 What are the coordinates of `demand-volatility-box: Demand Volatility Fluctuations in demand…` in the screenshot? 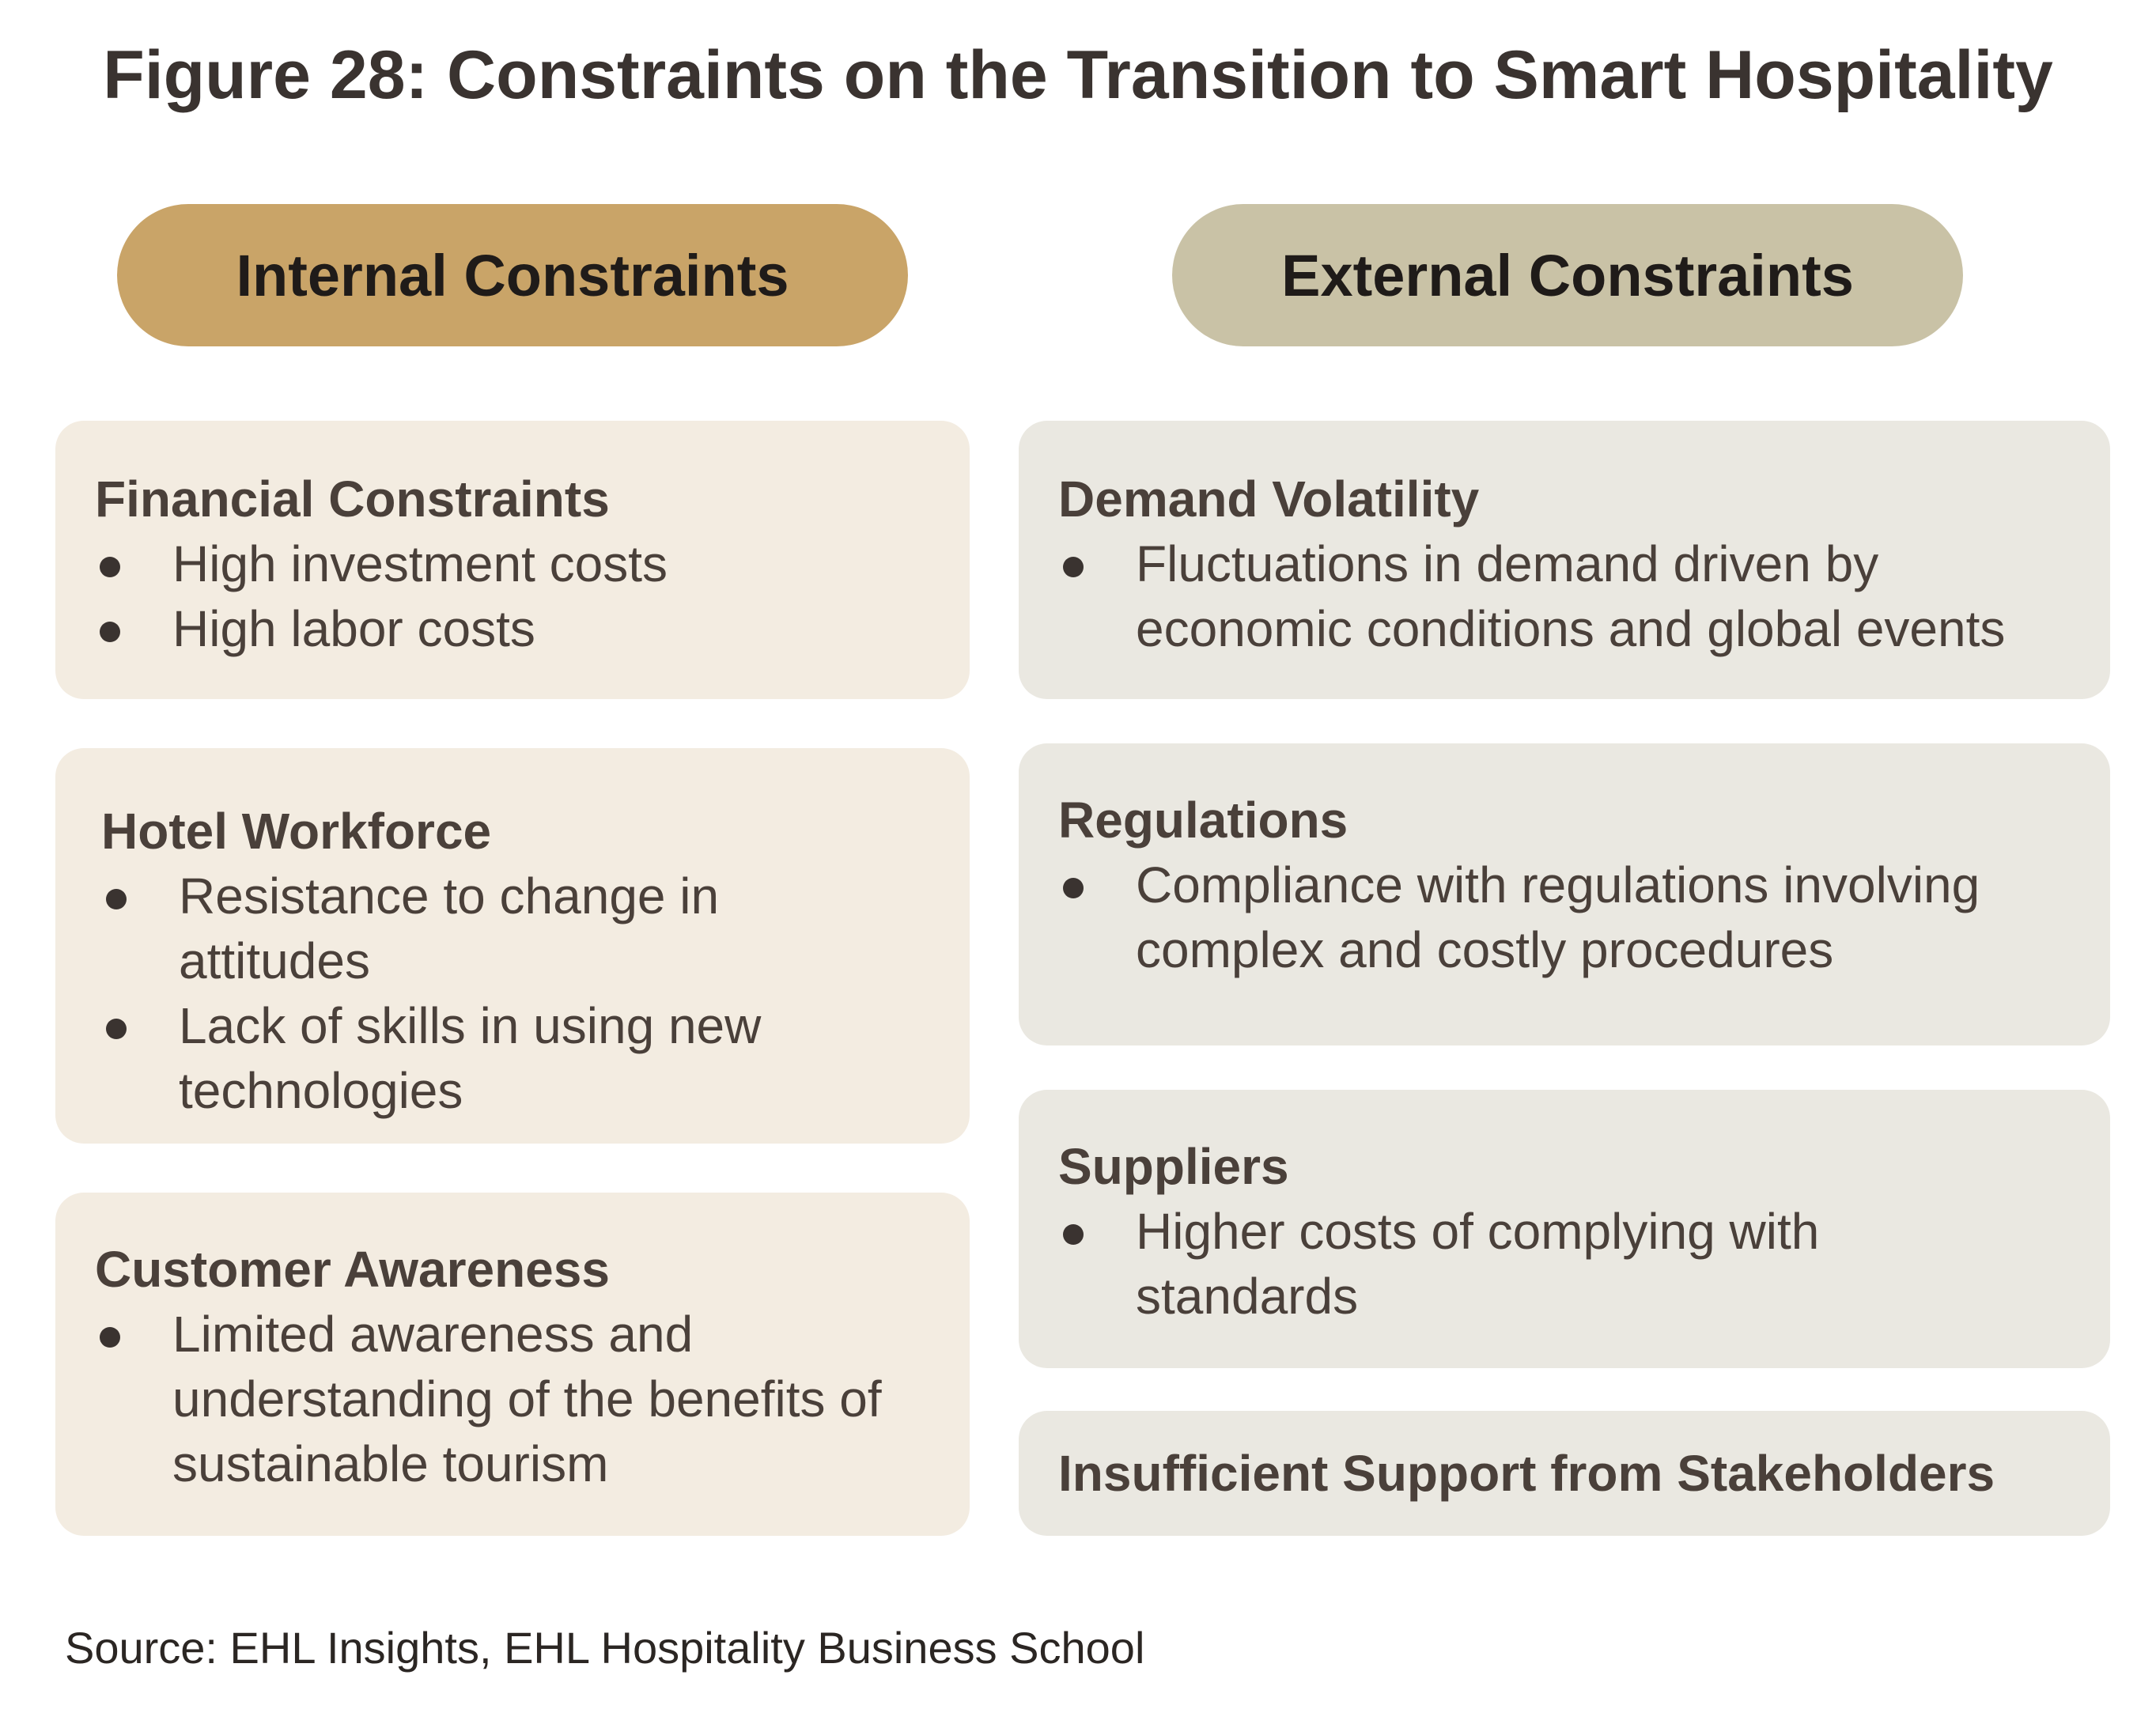 It's located at (1564, 560).